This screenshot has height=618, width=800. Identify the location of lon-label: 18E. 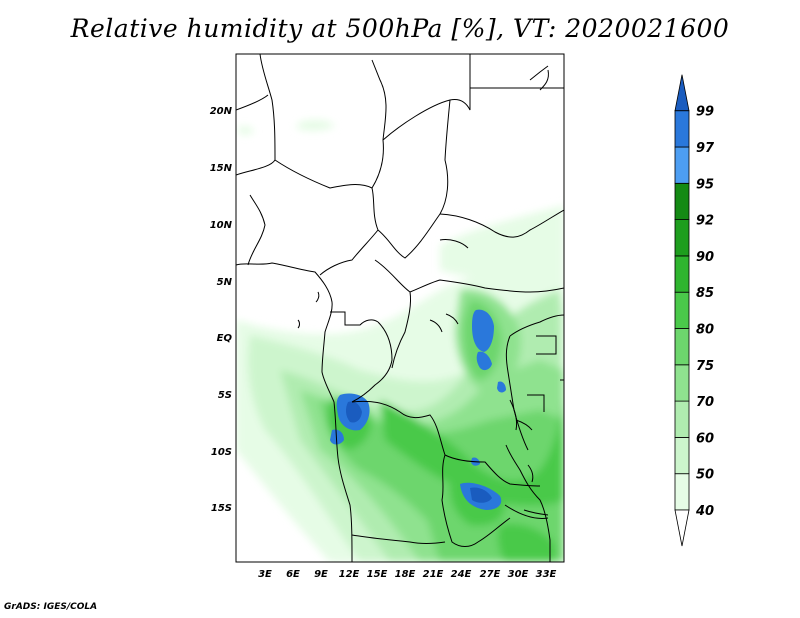
(405, 574).